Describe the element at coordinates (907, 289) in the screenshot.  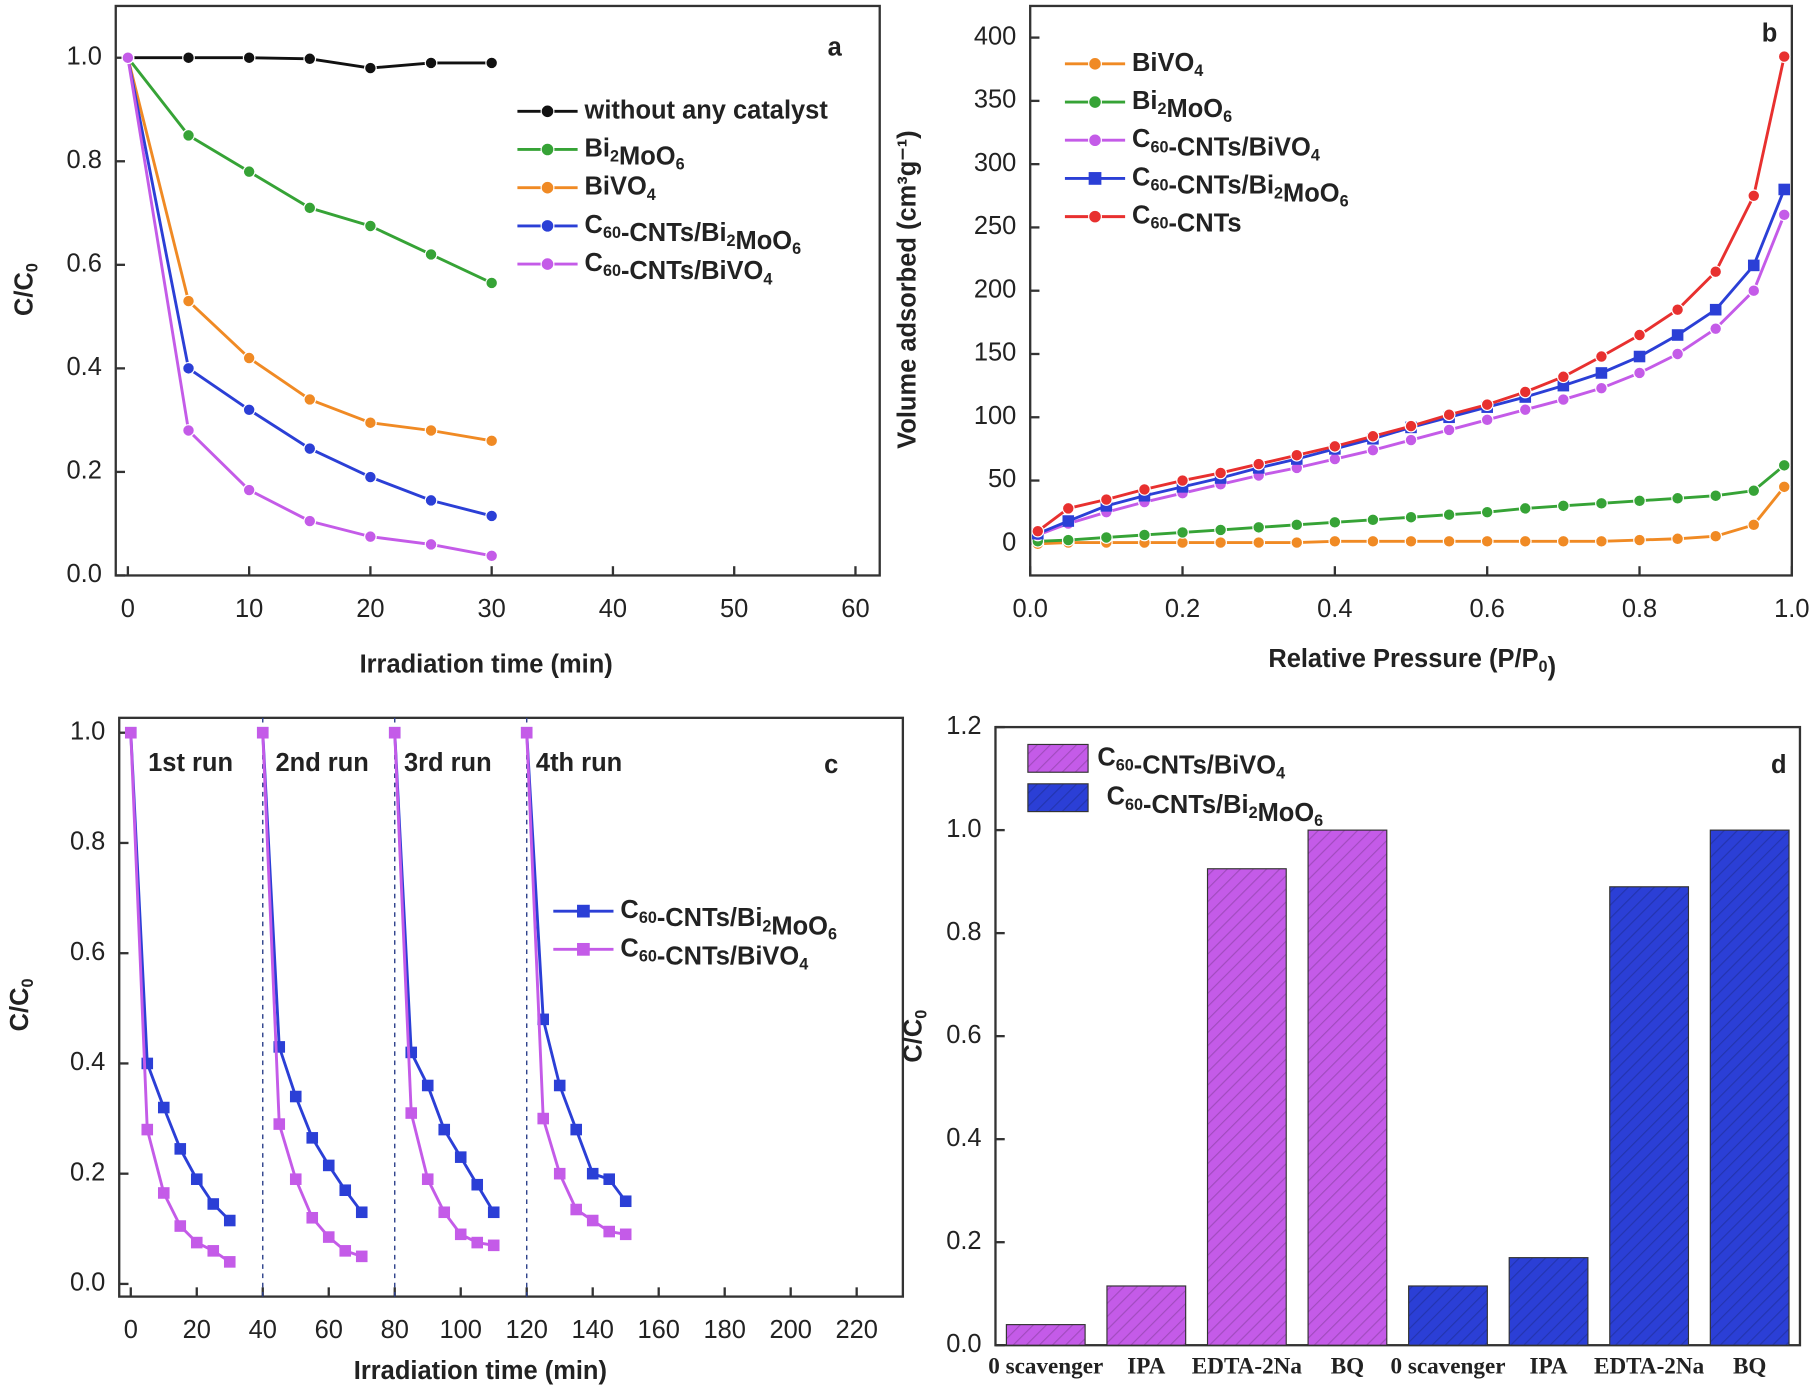
I see `text-part: Volume adsorbed (cm³g⁻¹)` at that location.